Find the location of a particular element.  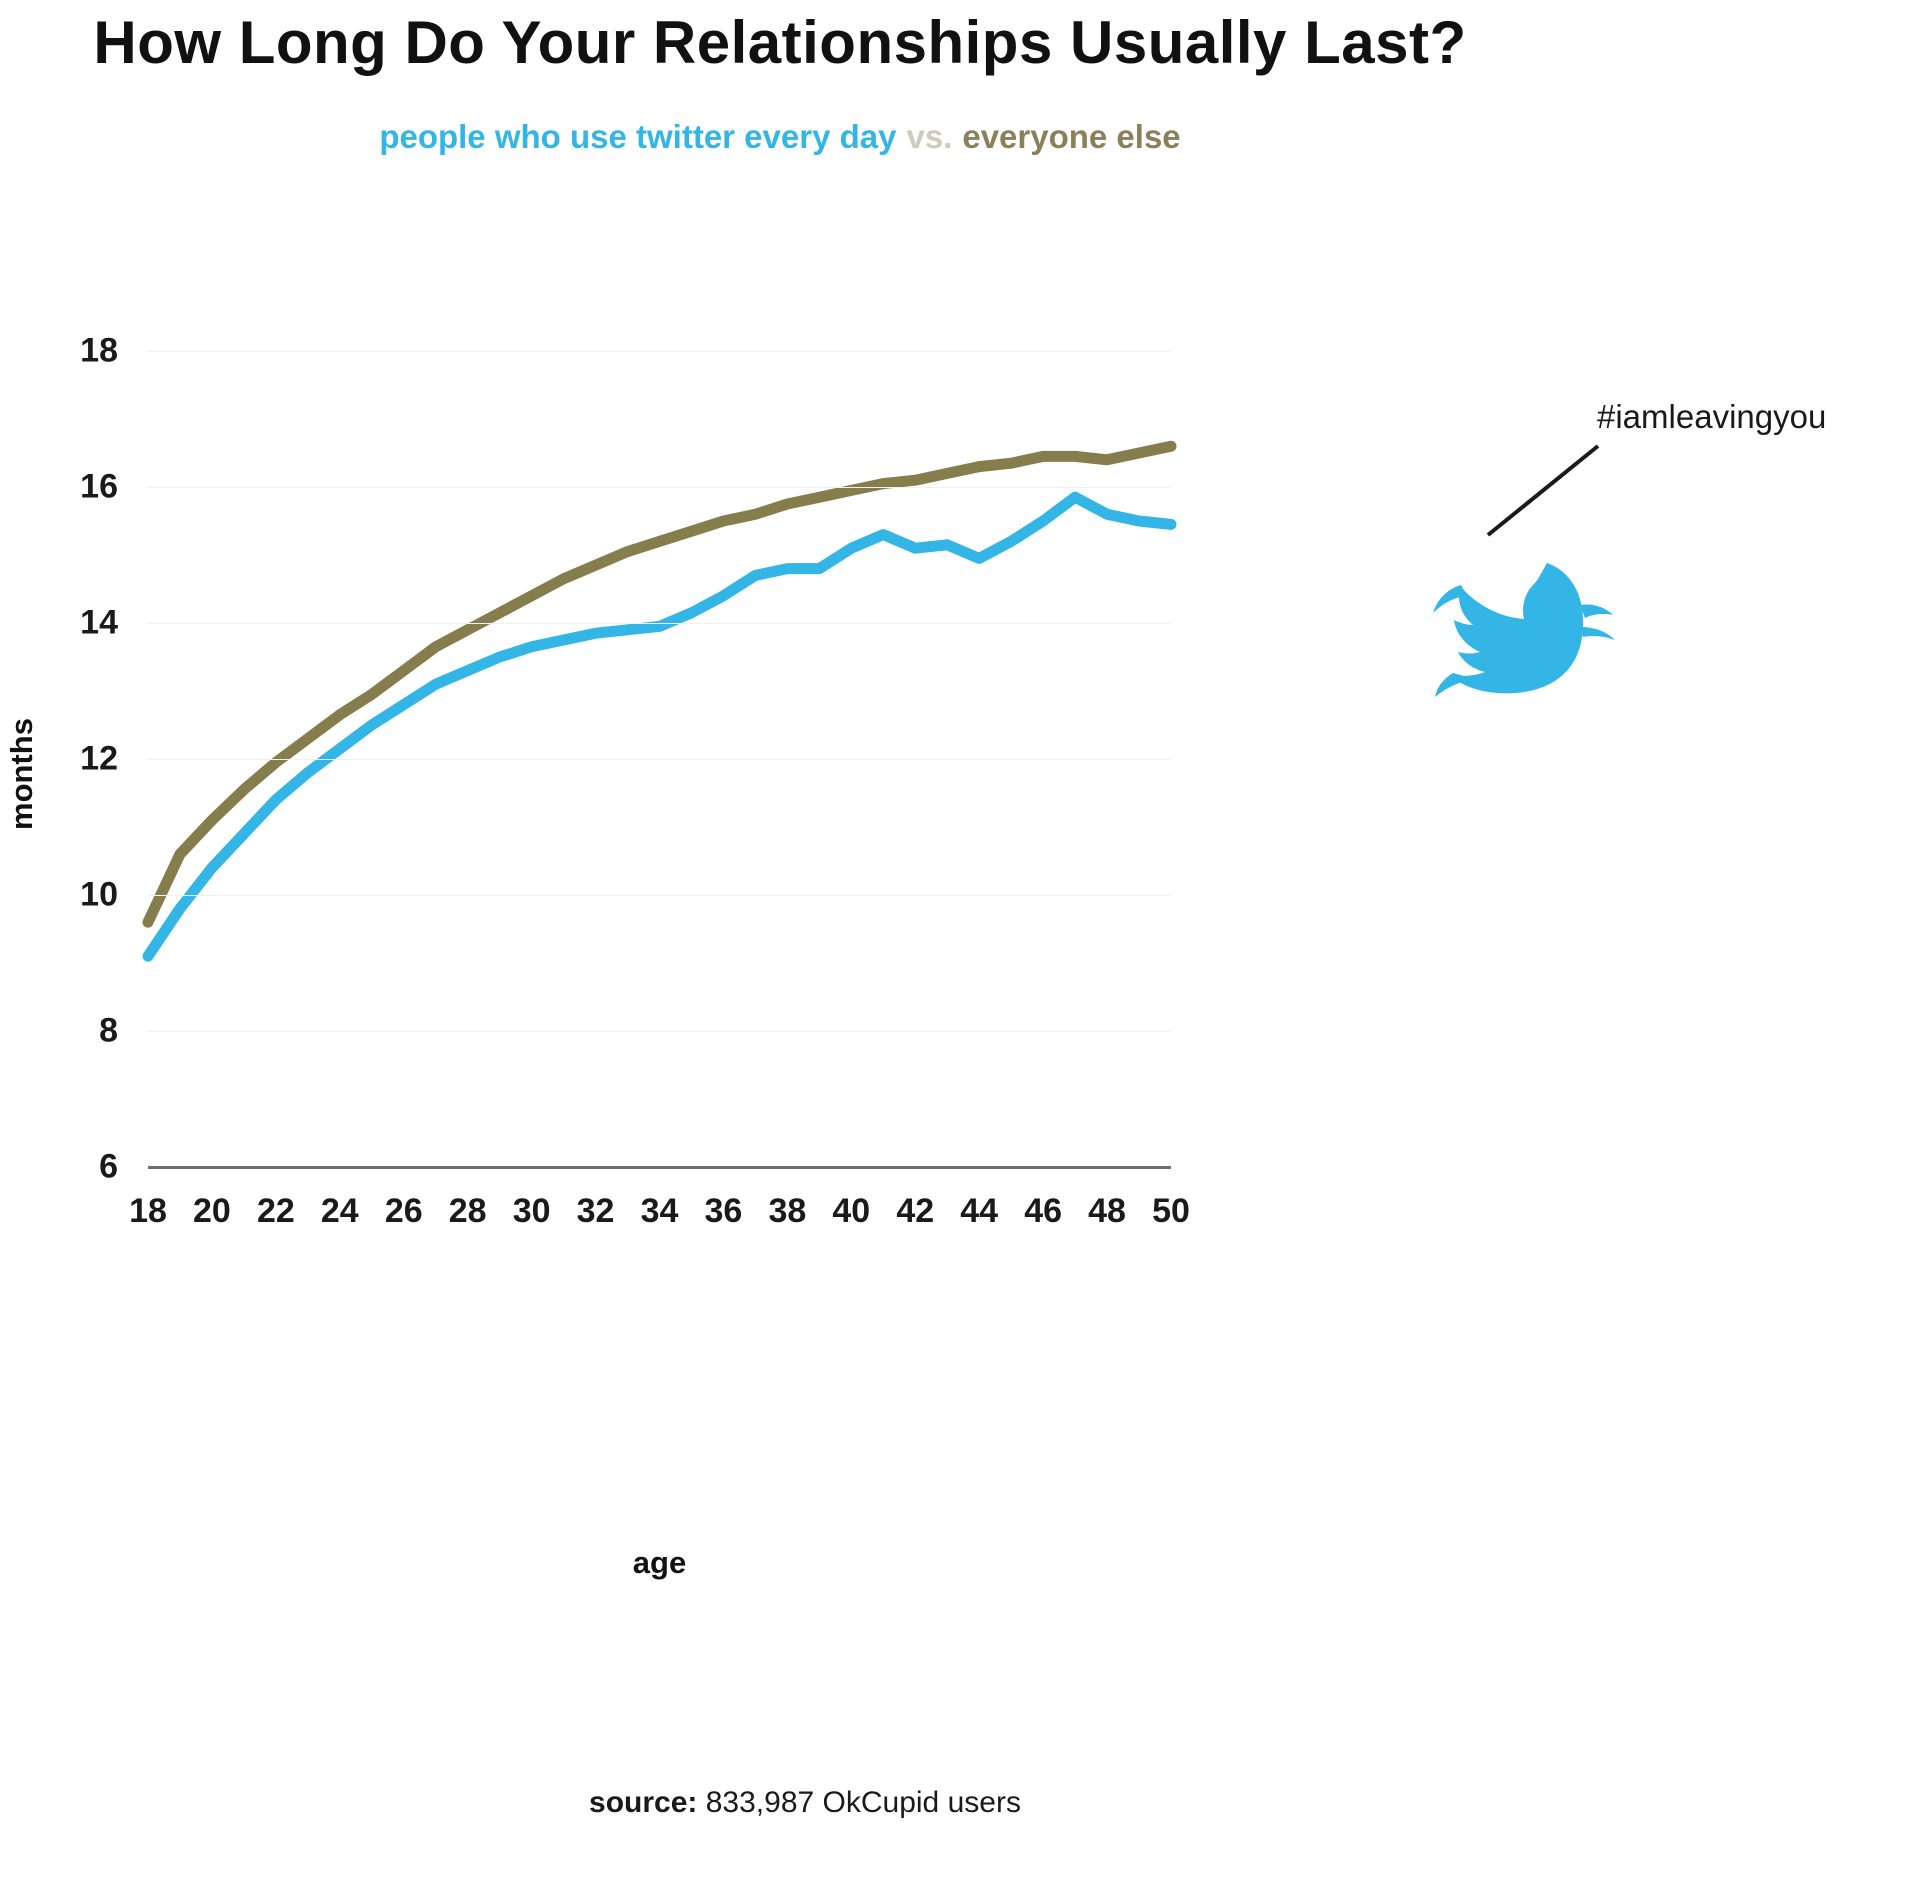

y-axis-title: months is located at coordinates (21, 774).